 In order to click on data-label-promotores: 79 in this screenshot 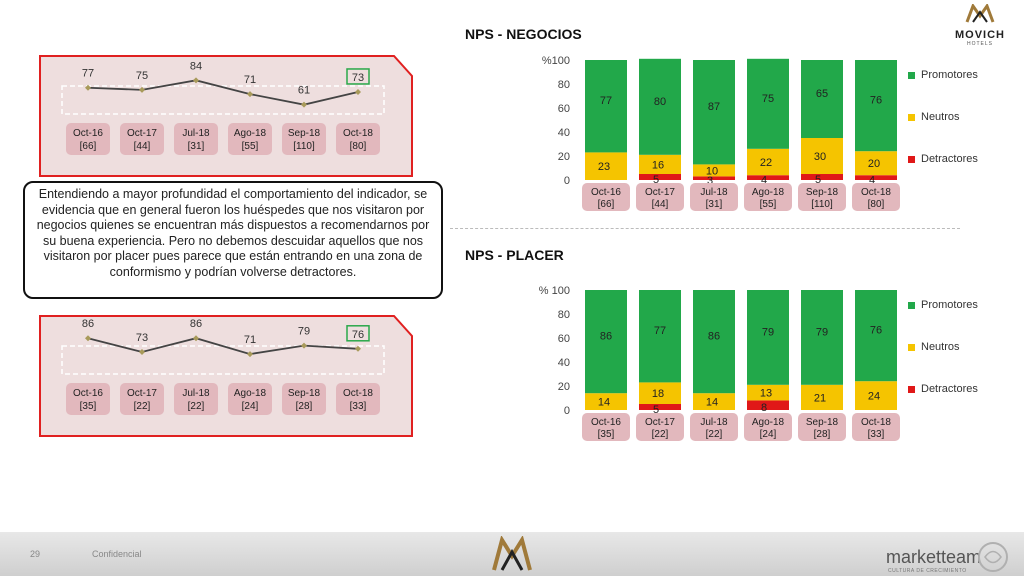, I will do `click(822, 332)`.